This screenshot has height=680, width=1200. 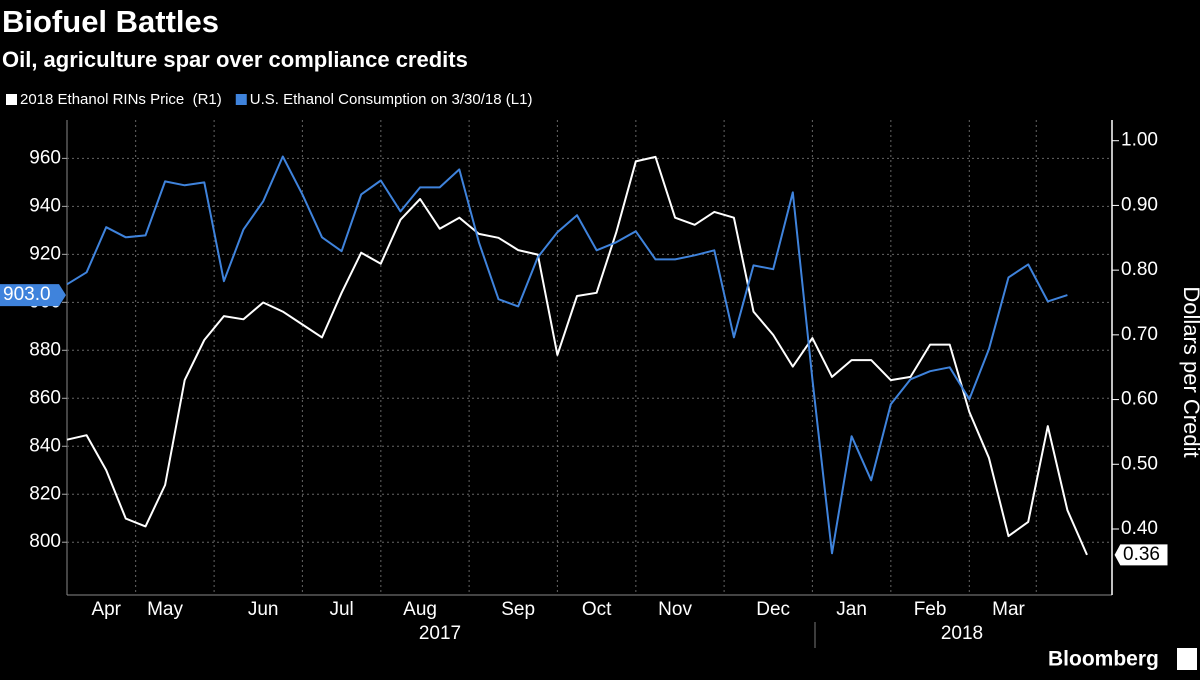 What do you see at coordinates (110, 21) in the screenshot?
I see `chart-title: Biofuel Battles` at bounding box center [110, 21].